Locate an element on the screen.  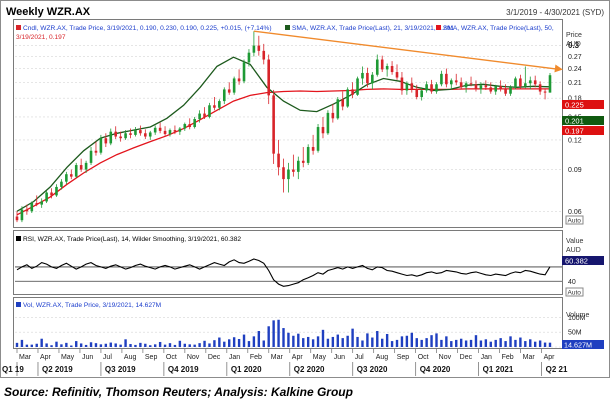
sma50-legend-date: 3/19/2021, 0.197 is located at coordinates (41, 37).